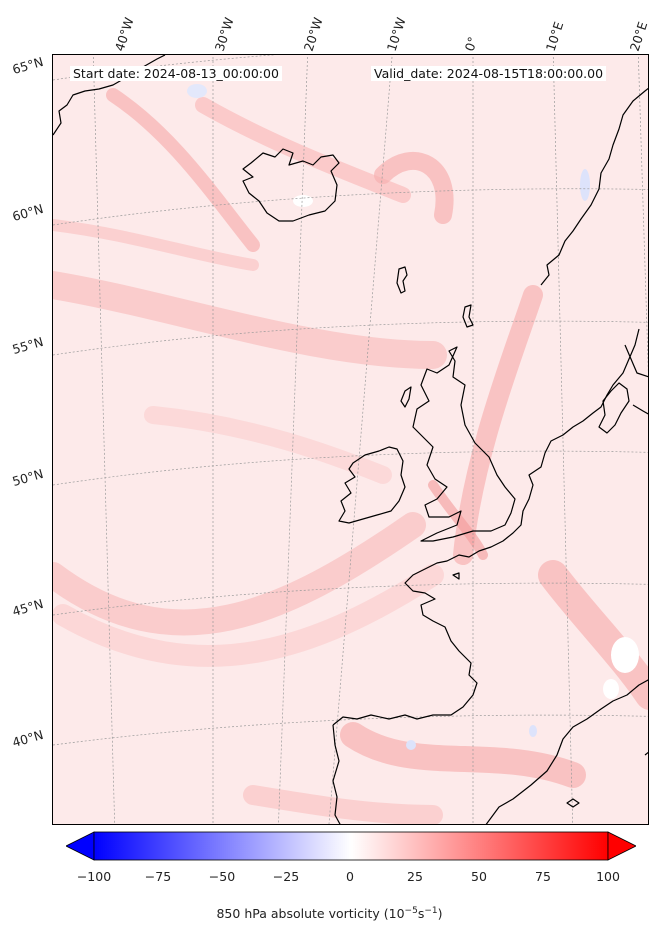  I want to click on corsica-coast, so click(646, 753).